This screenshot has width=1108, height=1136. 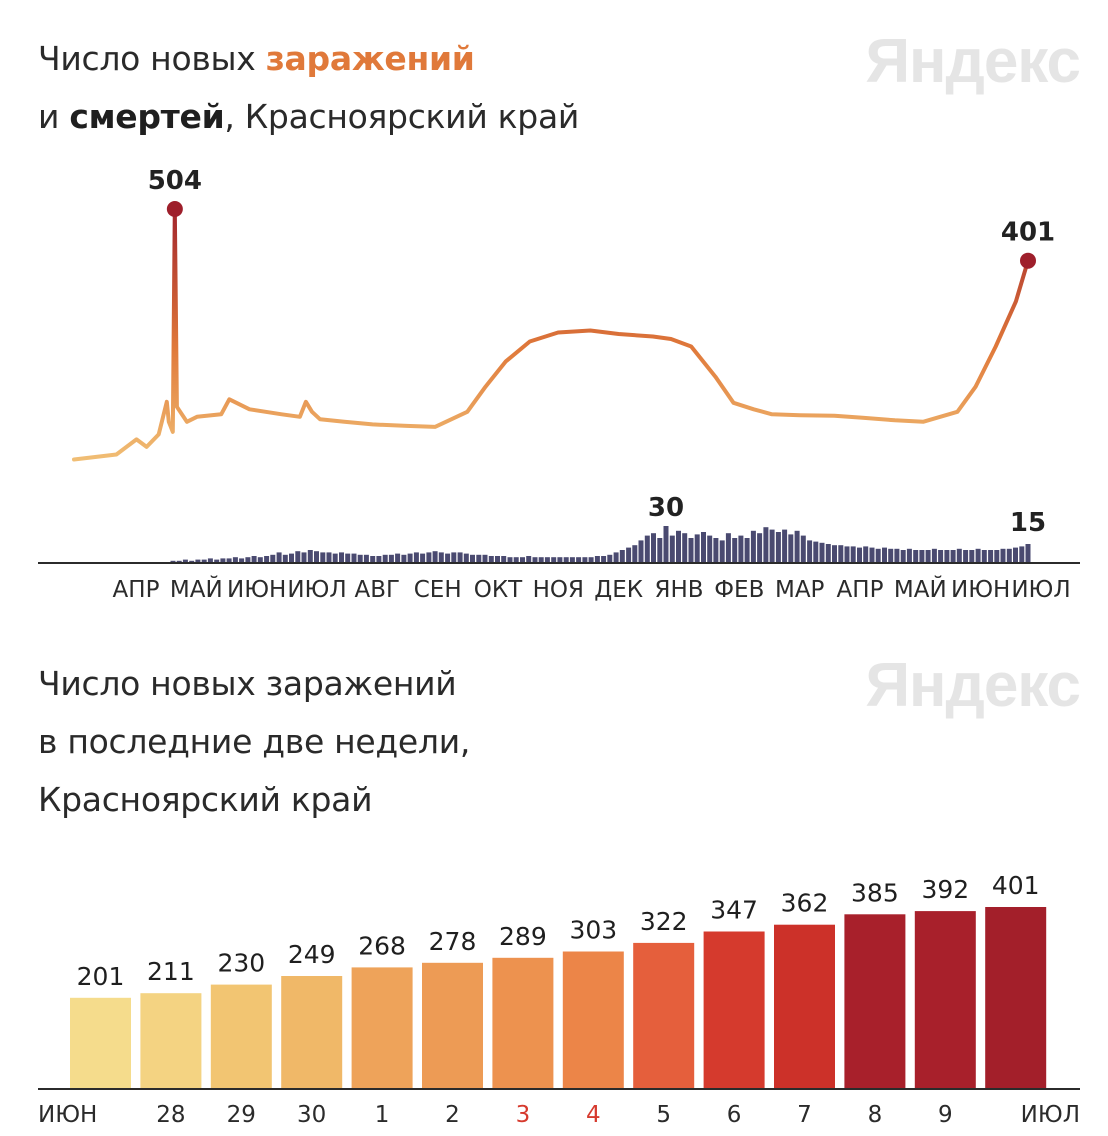 I want to click on deaths-last-label: 15, so click(x=1028, y=523).